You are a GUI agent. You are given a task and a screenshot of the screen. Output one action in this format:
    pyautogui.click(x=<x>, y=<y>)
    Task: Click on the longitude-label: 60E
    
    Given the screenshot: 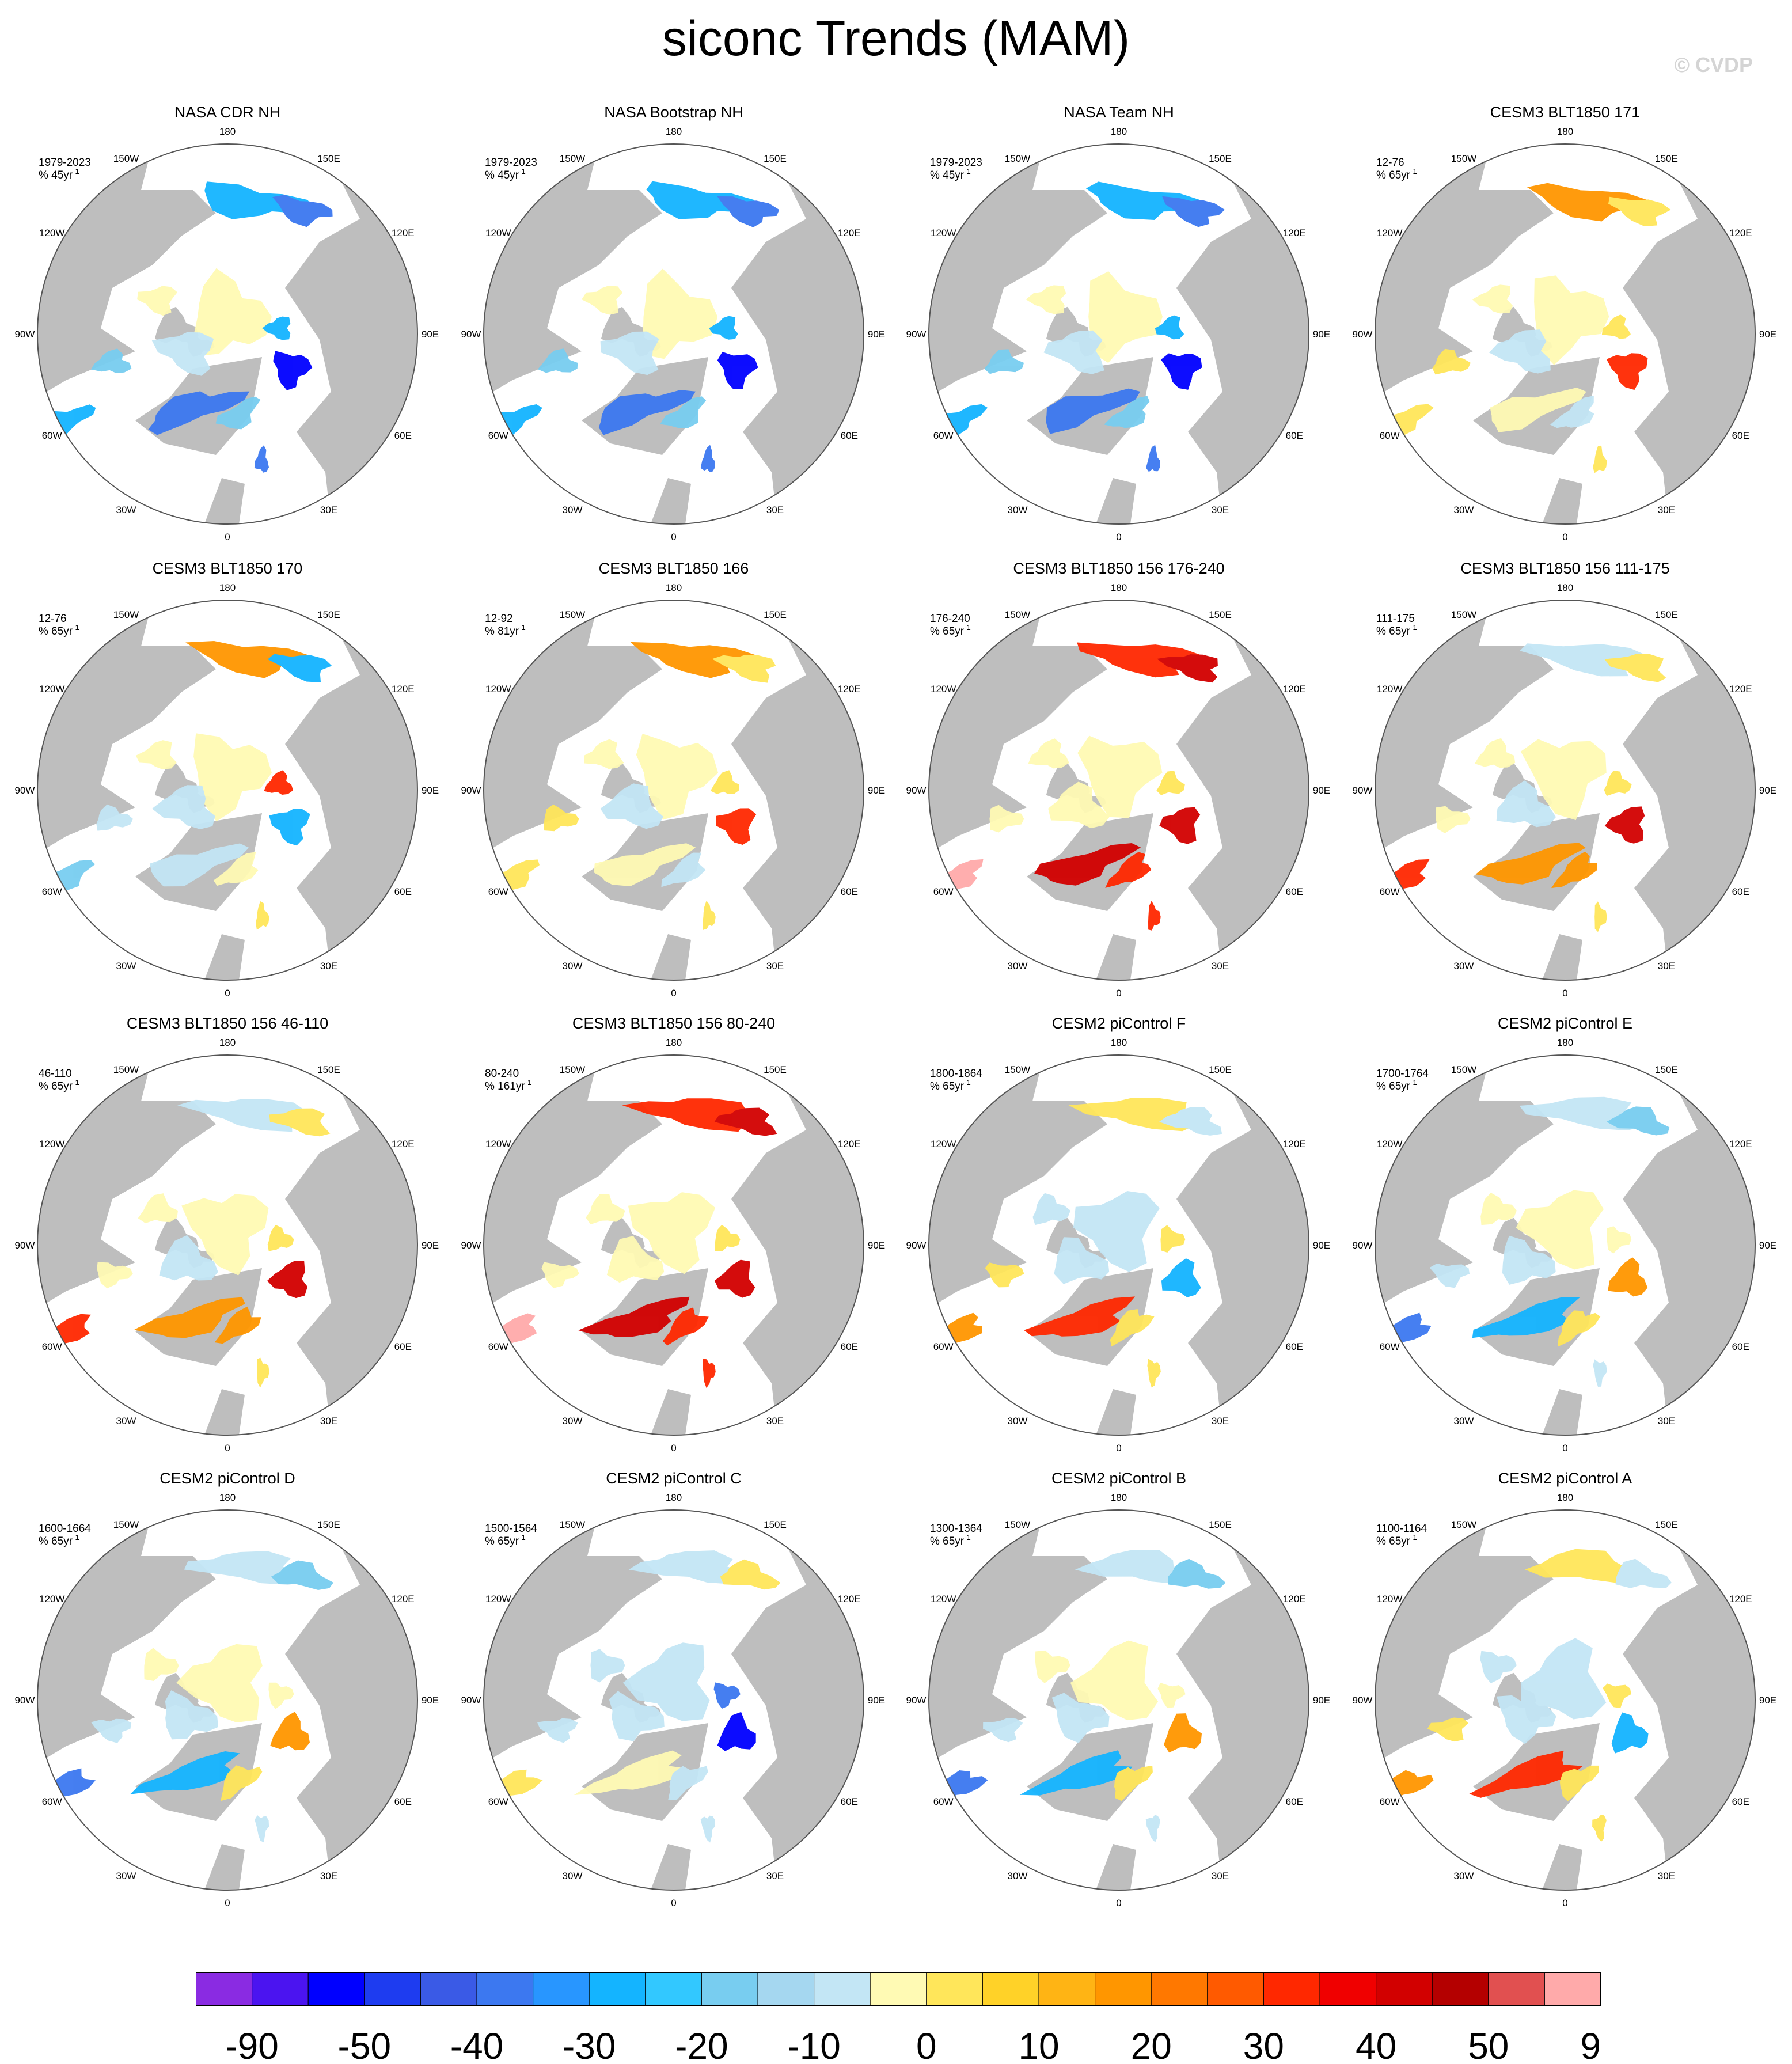 What is the action you would take?
    pyautogui.click(x=403, y=435)
    